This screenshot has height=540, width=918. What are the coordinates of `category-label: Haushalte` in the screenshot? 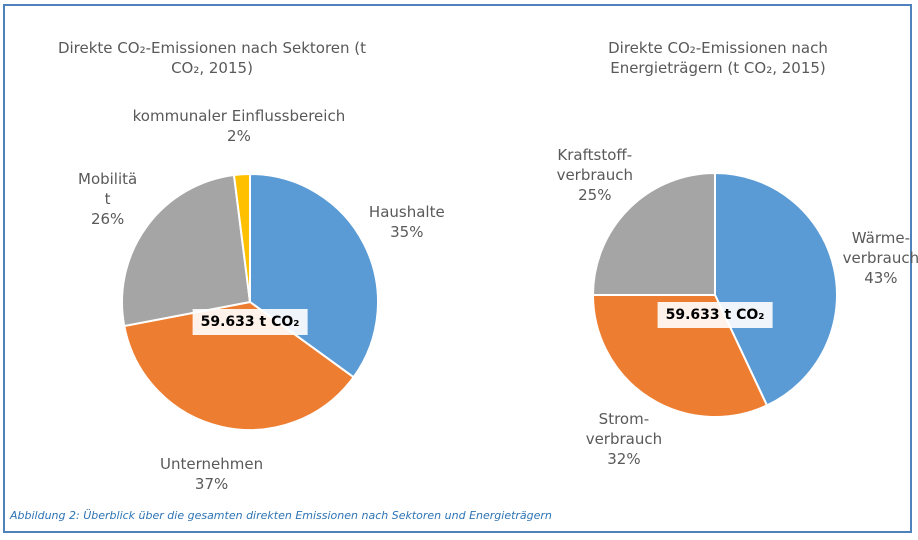 It's located at (406, 212).